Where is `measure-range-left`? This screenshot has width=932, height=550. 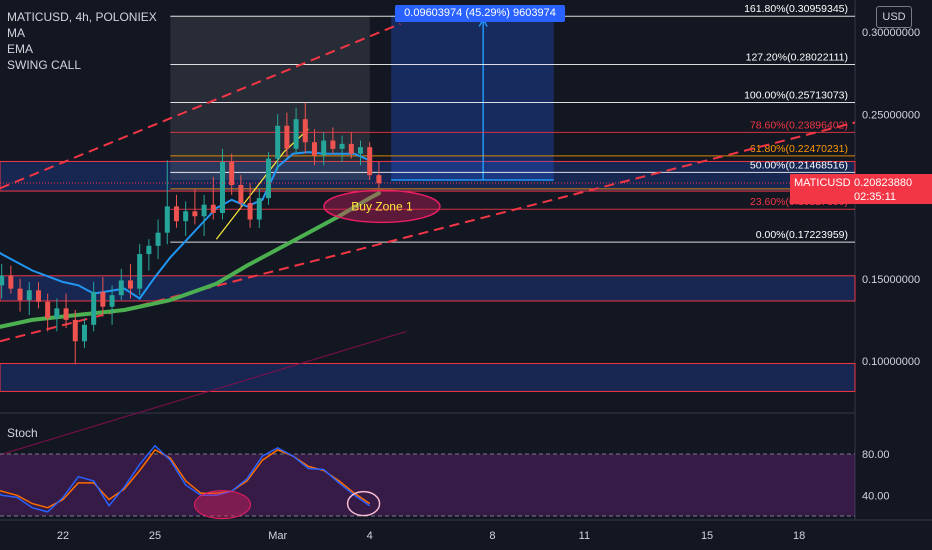
measure-range-left is located at coordinates (270, 98).